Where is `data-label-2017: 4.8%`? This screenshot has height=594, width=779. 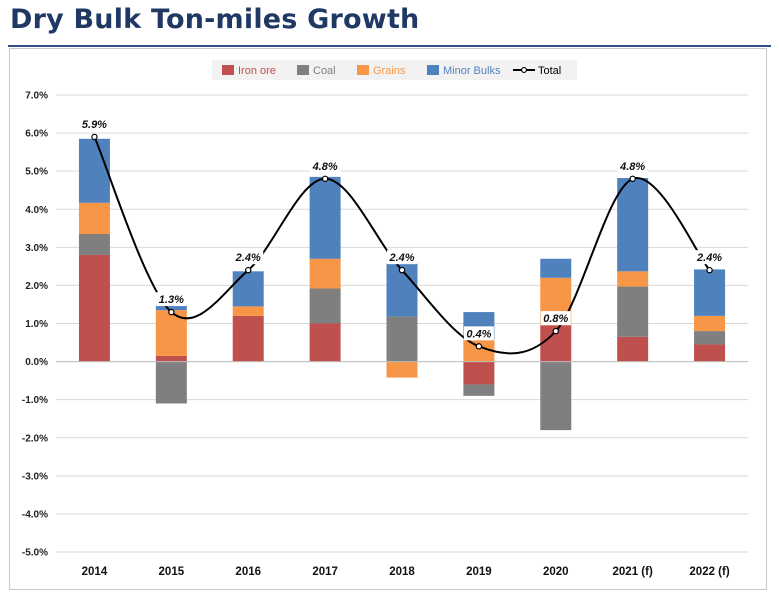 data-label-2017: 4.8% is located at coordinates (325, 167).